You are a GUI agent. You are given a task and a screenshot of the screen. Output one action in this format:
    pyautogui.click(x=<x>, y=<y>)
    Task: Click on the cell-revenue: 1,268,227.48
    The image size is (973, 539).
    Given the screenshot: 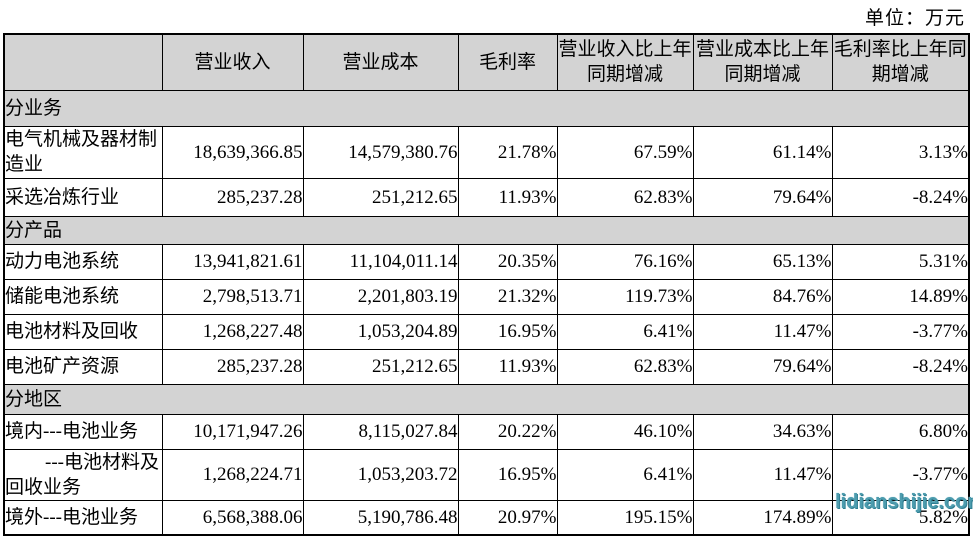 What is the action you would take?
    pyautogui.click(x=232, y=331)
    